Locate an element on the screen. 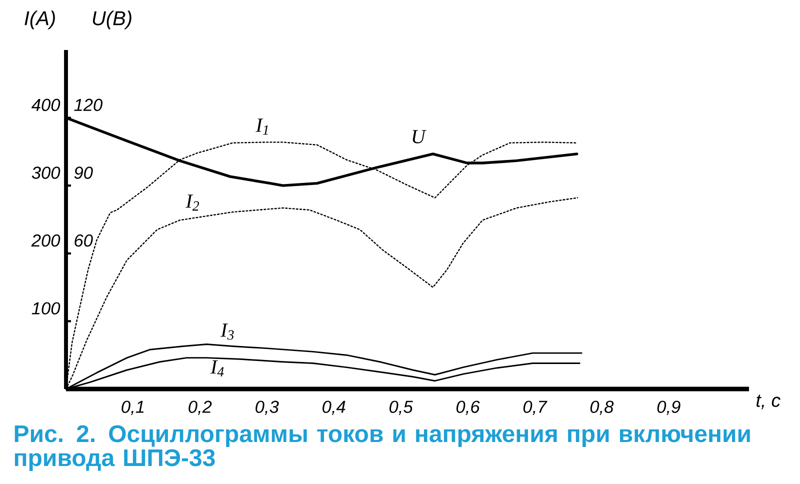  series-label: I$_{1}$ is located at coordinates (262, 126).